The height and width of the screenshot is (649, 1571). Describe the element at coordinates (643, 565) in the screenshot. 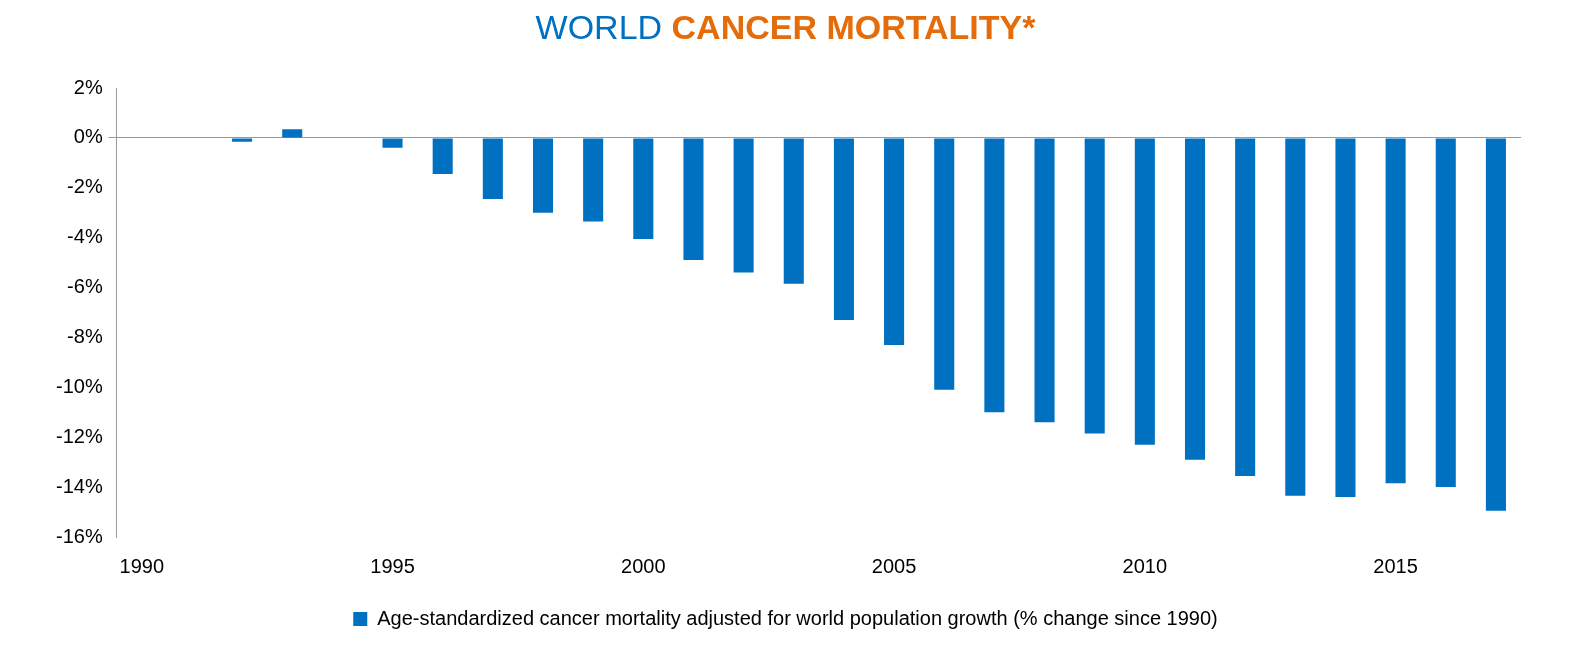

I see `x-tick-label: 2000` at that location.